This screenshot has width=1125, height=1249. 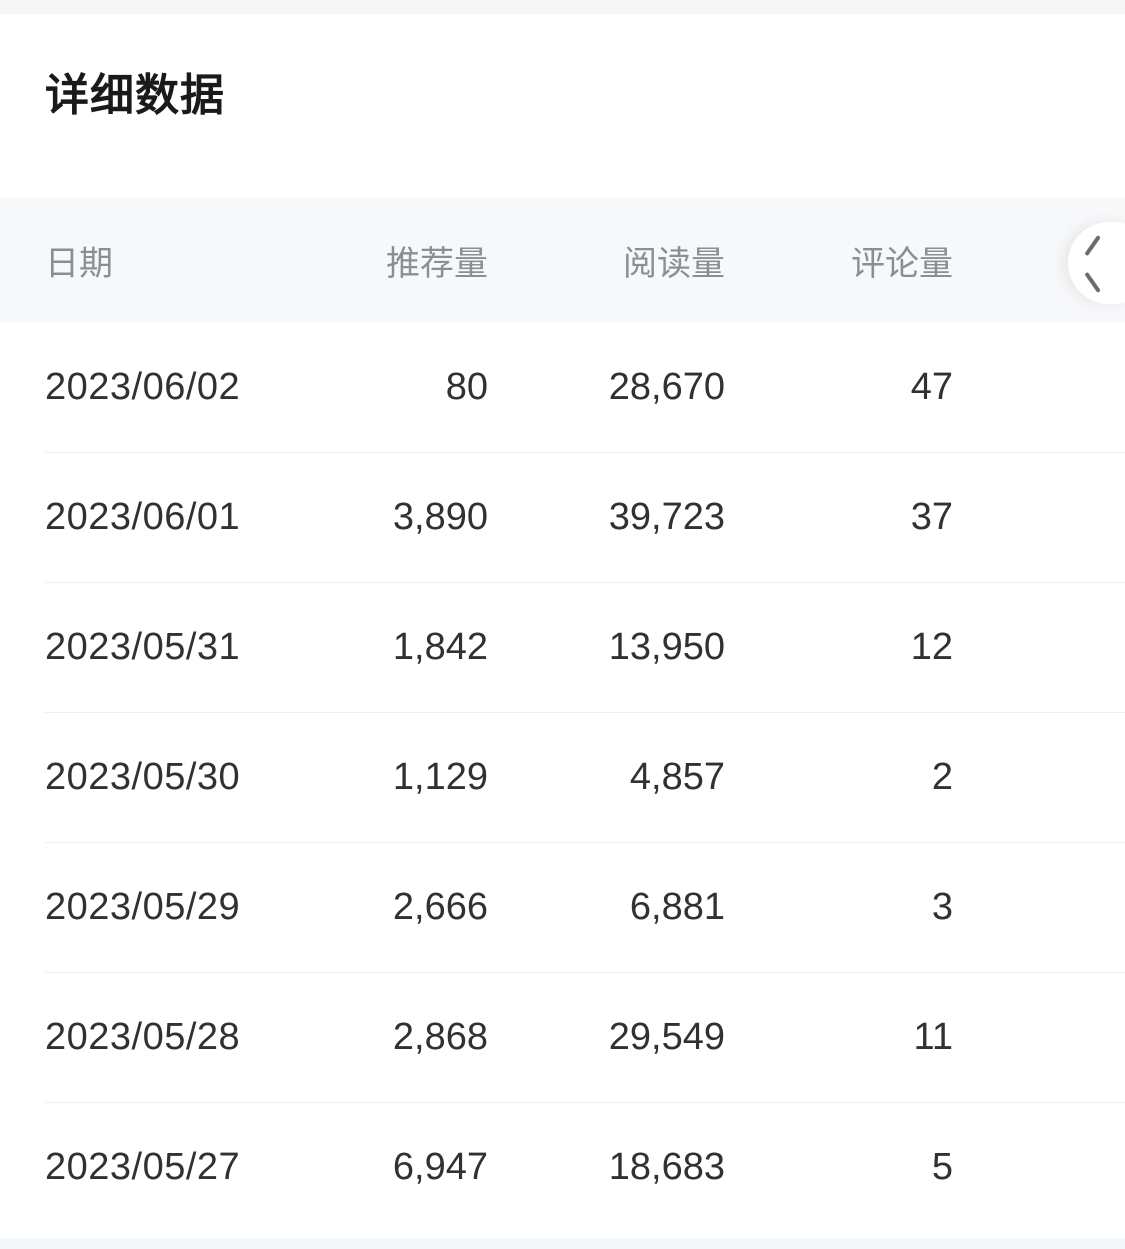 I want to click on cell-comments: 12, so click(x=931, y=646).